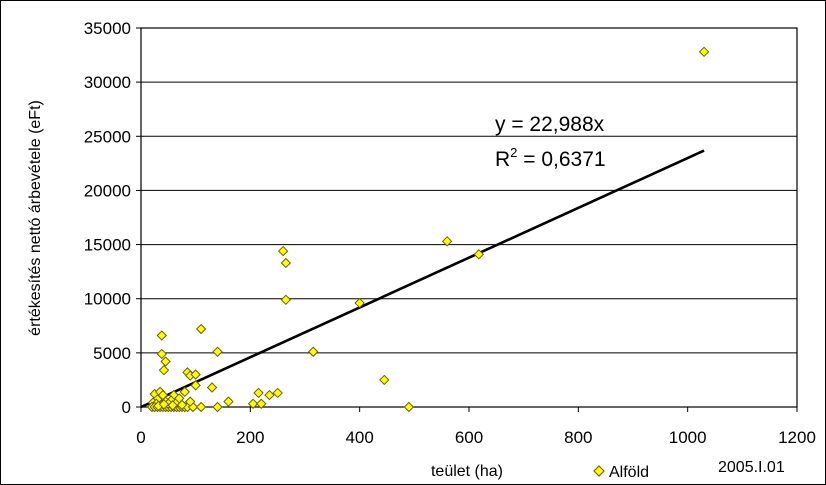 The height and width of the screenshot is (485, 826). What do you see at coordinates (561, 159) in the screenshot?
I see `r-squared-value: = 0,6371` at bounding box center [561, 159].